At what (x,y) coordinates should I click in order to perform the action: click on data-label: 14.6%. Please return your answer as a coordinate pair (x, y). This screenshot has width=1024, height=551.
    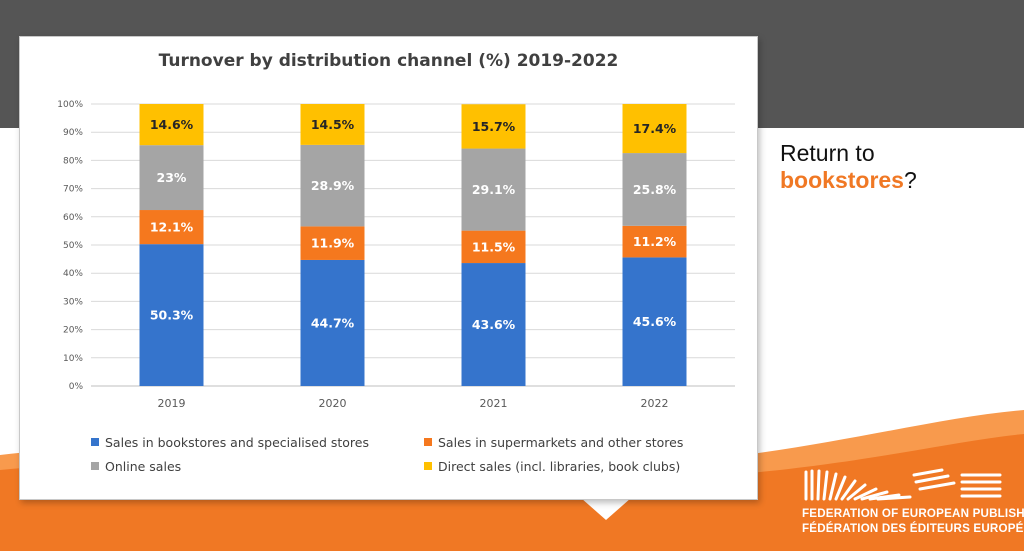
    Looking at the image, I should click on (172, 124).